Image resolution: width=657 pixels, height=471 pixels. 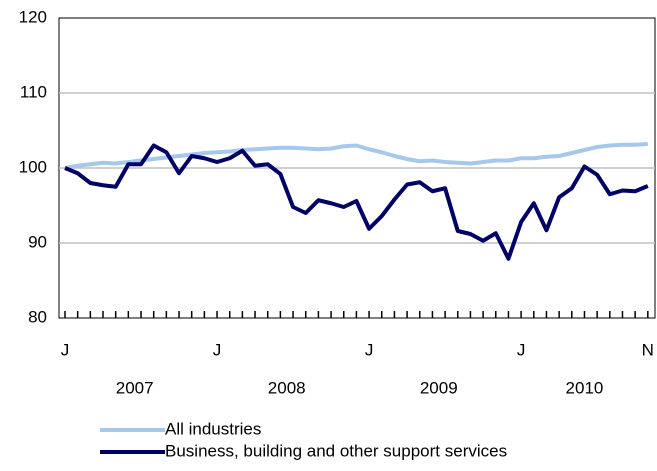 I want to click on y-tick-label: 120, so click(x=33, y=16).